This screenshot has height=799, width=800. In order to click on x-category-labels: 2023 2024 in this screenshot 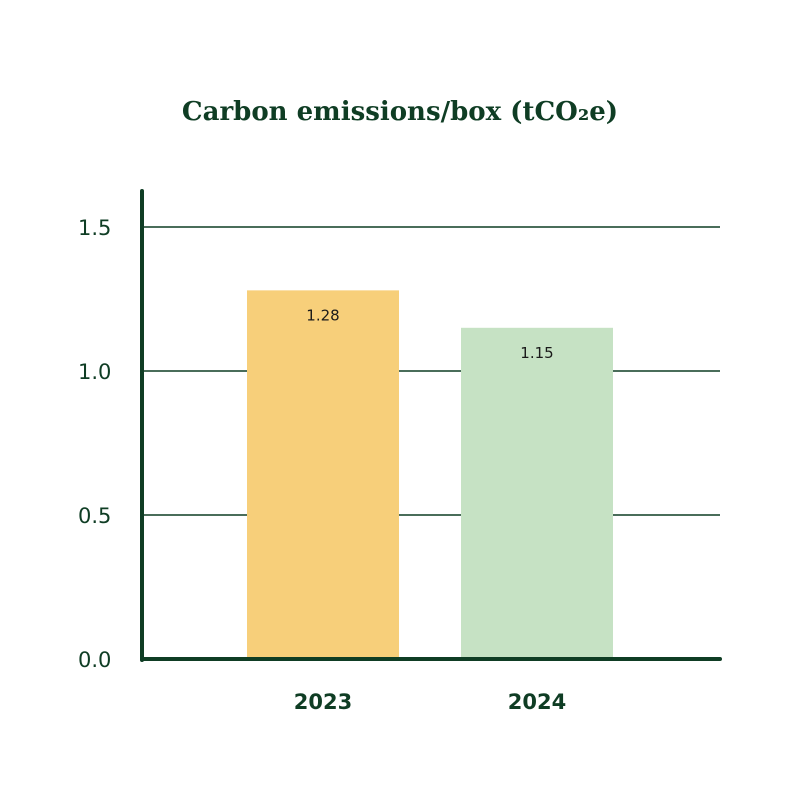, I will do `click(430, 702)`.